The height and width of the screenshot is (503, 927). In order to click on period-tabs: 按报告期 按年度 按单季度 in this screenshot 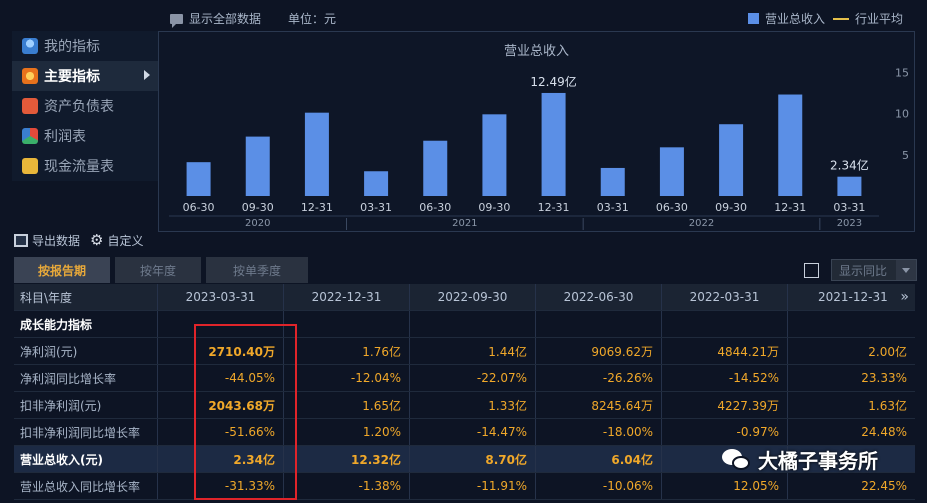, I will do `click(161, 270)`.